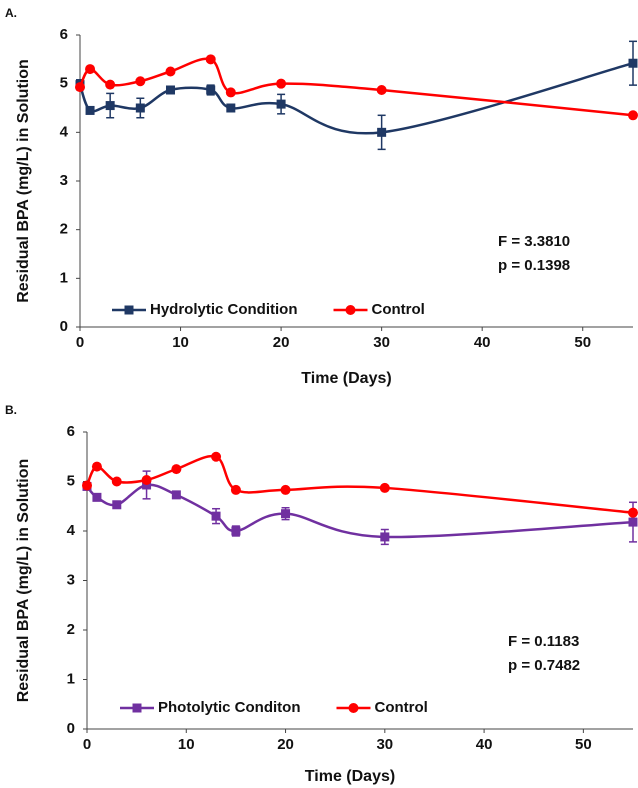  Describe the element at coordinates (534, 265) in the screenshot. I see `annotation: p = 0.1398` at that location.